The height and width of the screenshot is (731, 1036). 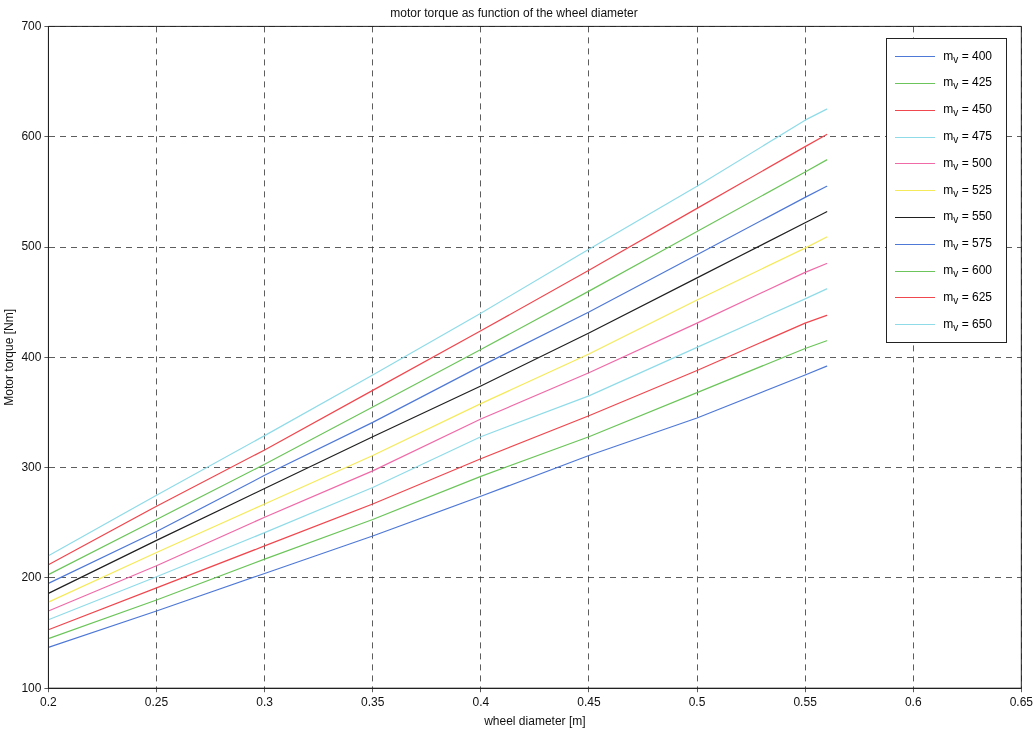 I want to click on legend-label: m$_{v}$ = 400, so click(x=968, y=56).